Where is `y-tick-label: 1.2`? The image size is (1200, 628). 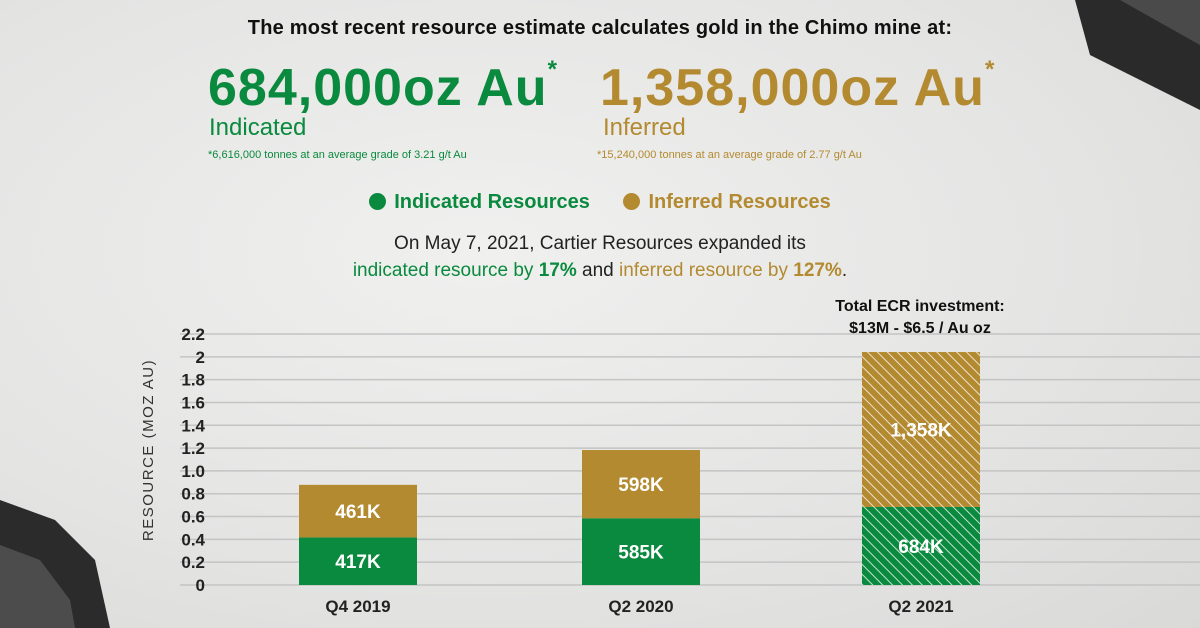 y-tick-label: 1.2 is located at coordinates (193, 448).